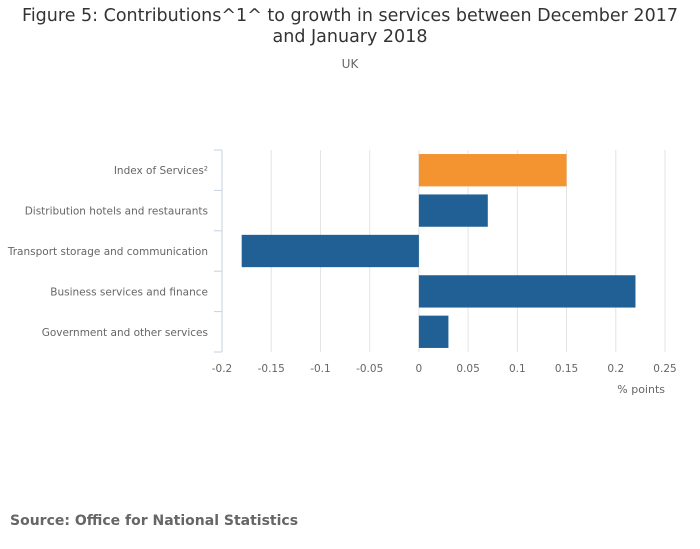 This screenshot has width=700, height=549. What do you see at coordinates (444, 369) in the screenshot?
I see `x-axis-labels: -0.2 -0.15 -0.1 -0.05 0 0.05 0.1 0.15 0.2 0.25` at bounding box center [444, 369].